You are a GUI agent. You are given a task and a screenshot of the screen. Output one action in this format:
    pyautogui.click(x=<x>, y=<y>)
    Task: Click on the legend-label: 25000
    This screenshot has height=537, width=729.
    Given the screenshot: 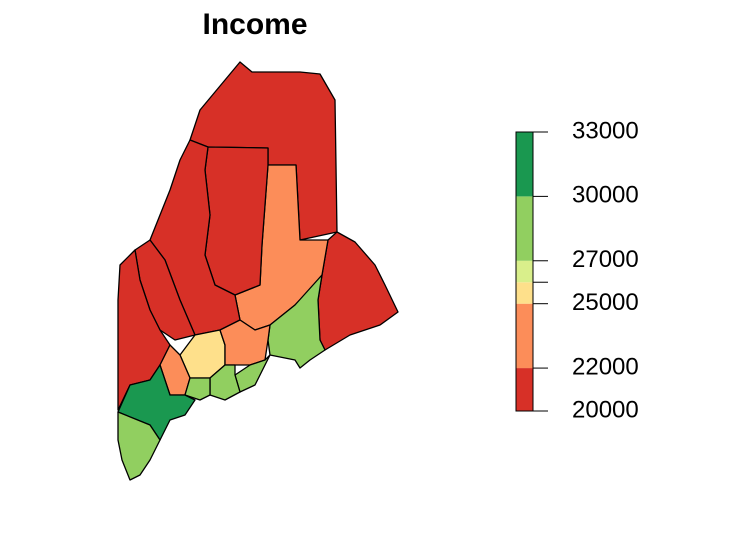 What is the action you would take?
    pyautogui.click(x=605, y=302)
    